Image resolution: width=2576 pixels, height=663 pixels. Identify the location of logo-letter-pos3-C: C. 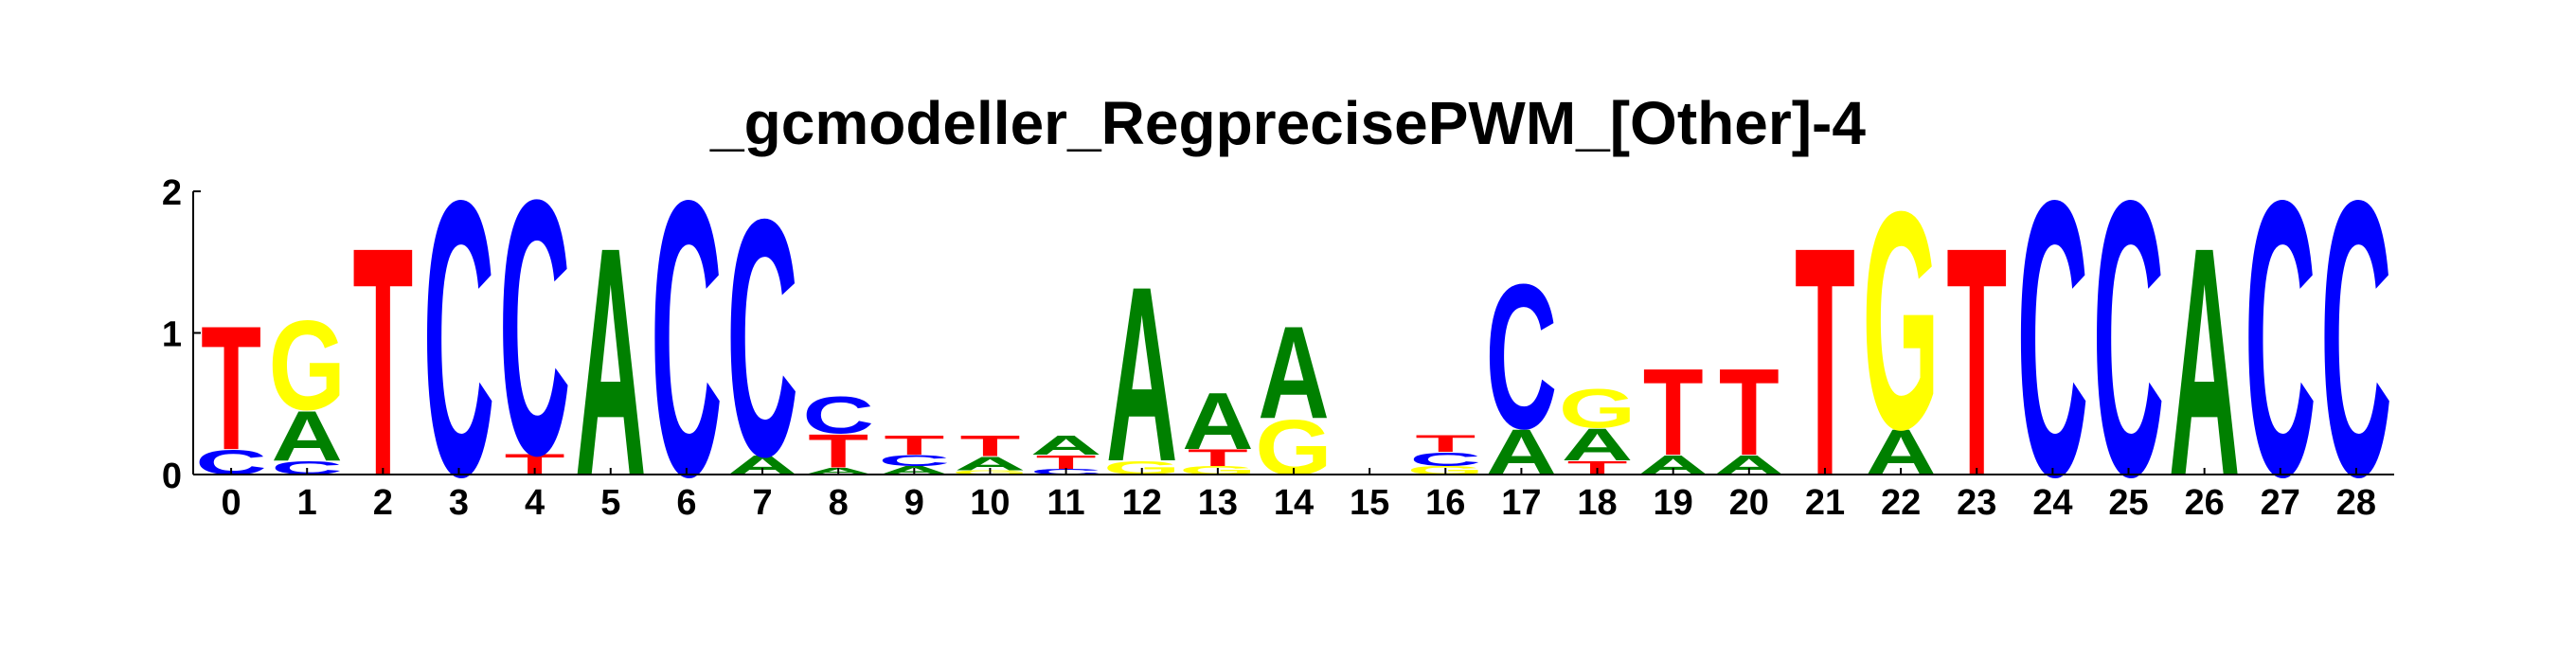
(459, 340).